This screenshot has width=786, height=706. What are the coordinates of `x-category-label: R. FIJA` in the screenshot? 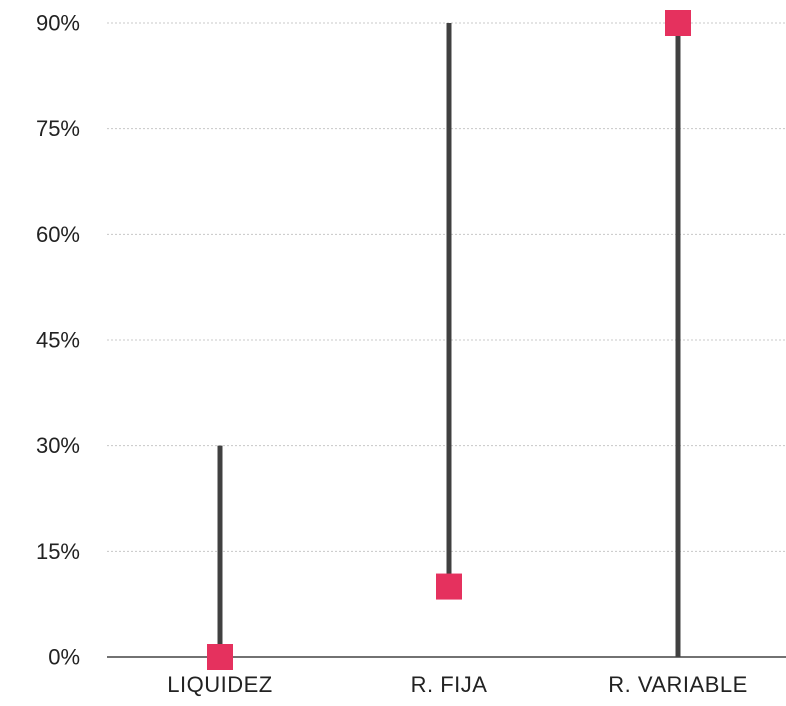 It's located at (449, 684).